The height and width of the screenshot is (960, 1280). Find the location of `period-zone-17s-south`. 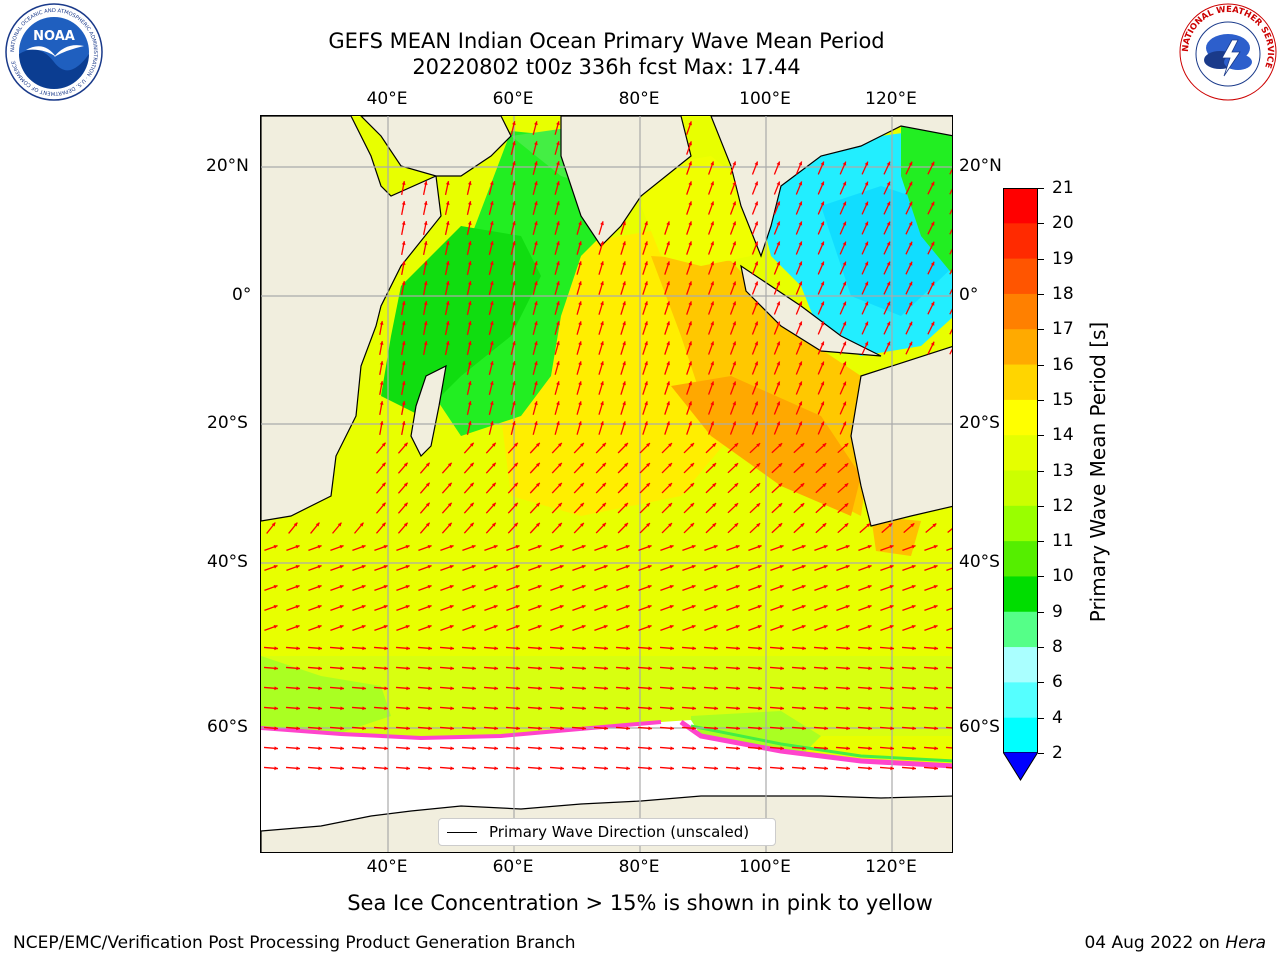

period-zone-17s-south is located at coordinates (896, 536).